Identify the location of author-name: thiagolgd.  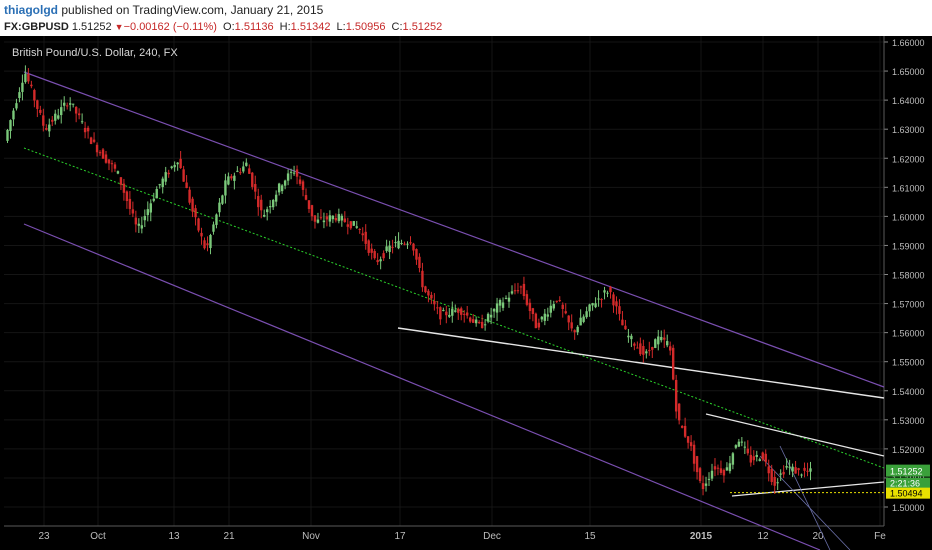
(31, 10).